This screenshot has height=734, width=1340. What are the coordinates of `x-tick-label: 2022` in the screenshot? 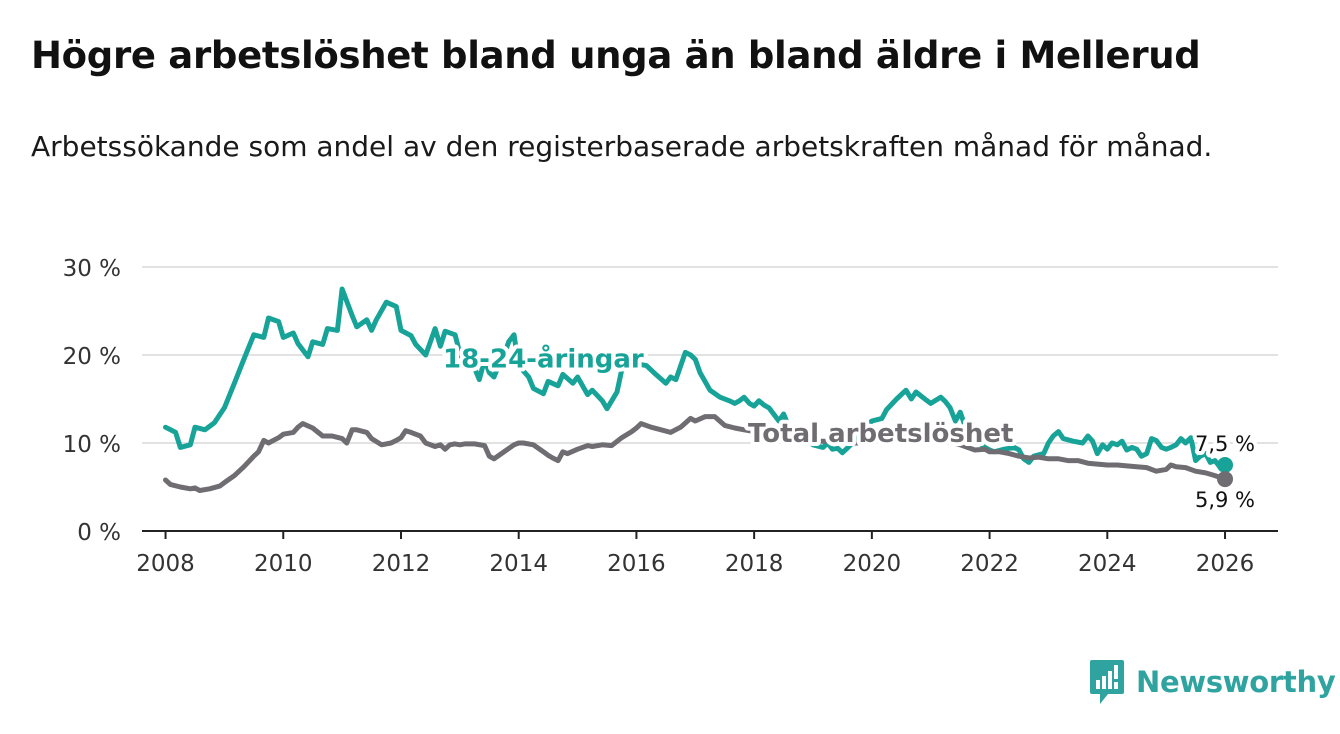 It's located at (989, 564).